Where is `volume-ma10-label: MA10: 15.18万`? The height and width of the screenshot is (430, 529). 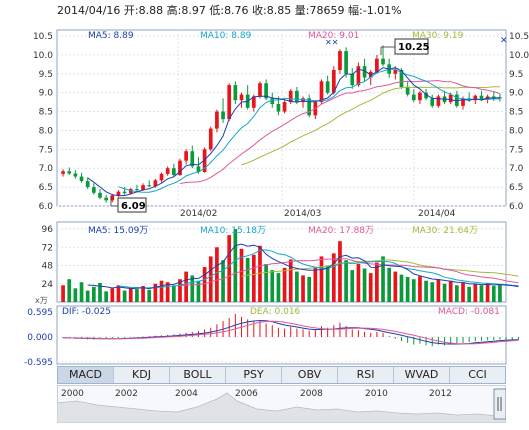
volume-ma10-label: MA10: 15.18万 is located at coordinates (233, 231).